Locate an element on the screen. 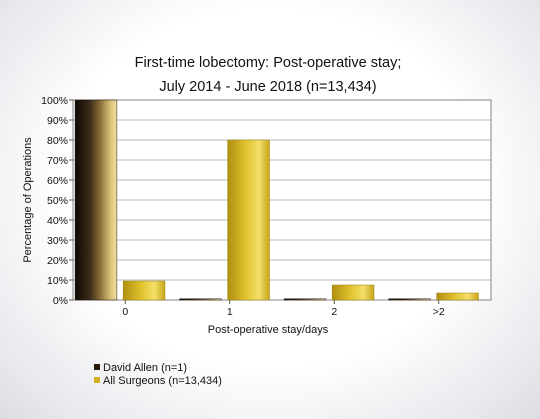 The image size is (540, 419). y-tick-label: 40% is located at coordinates (57, 221).